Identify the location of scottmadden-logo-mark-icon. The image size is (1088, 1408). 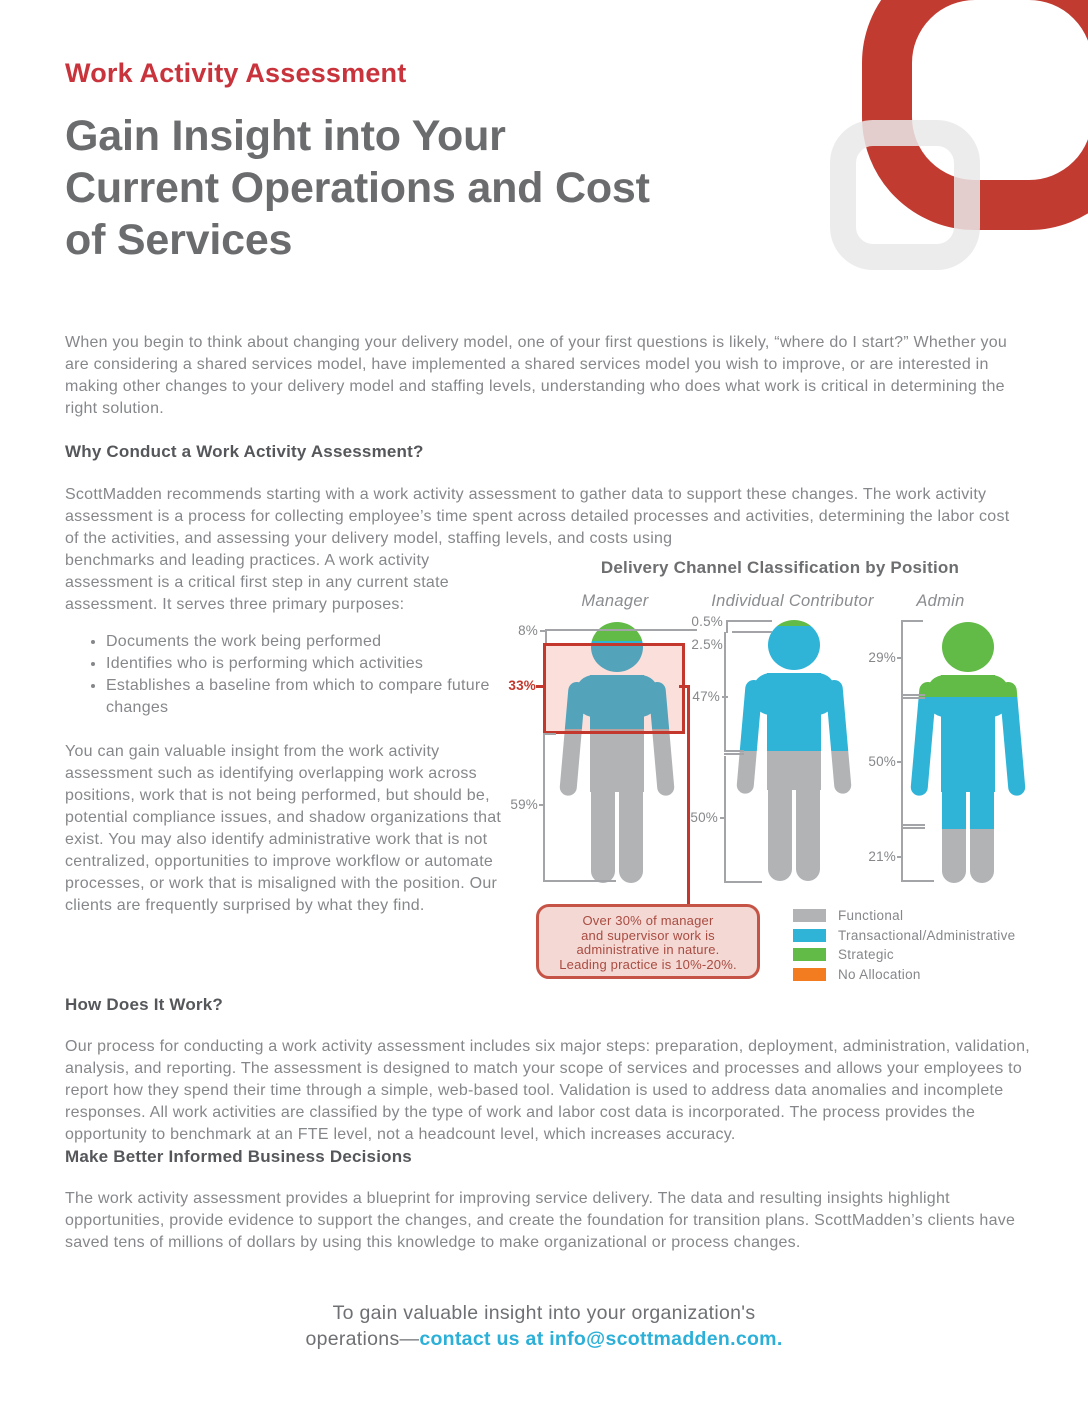
(959, 135).